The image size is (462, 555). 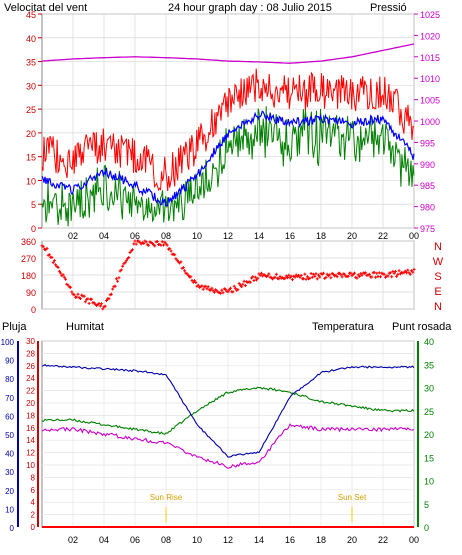 I want to click on rain-tick-label: 18, so click(x=30, y=415).